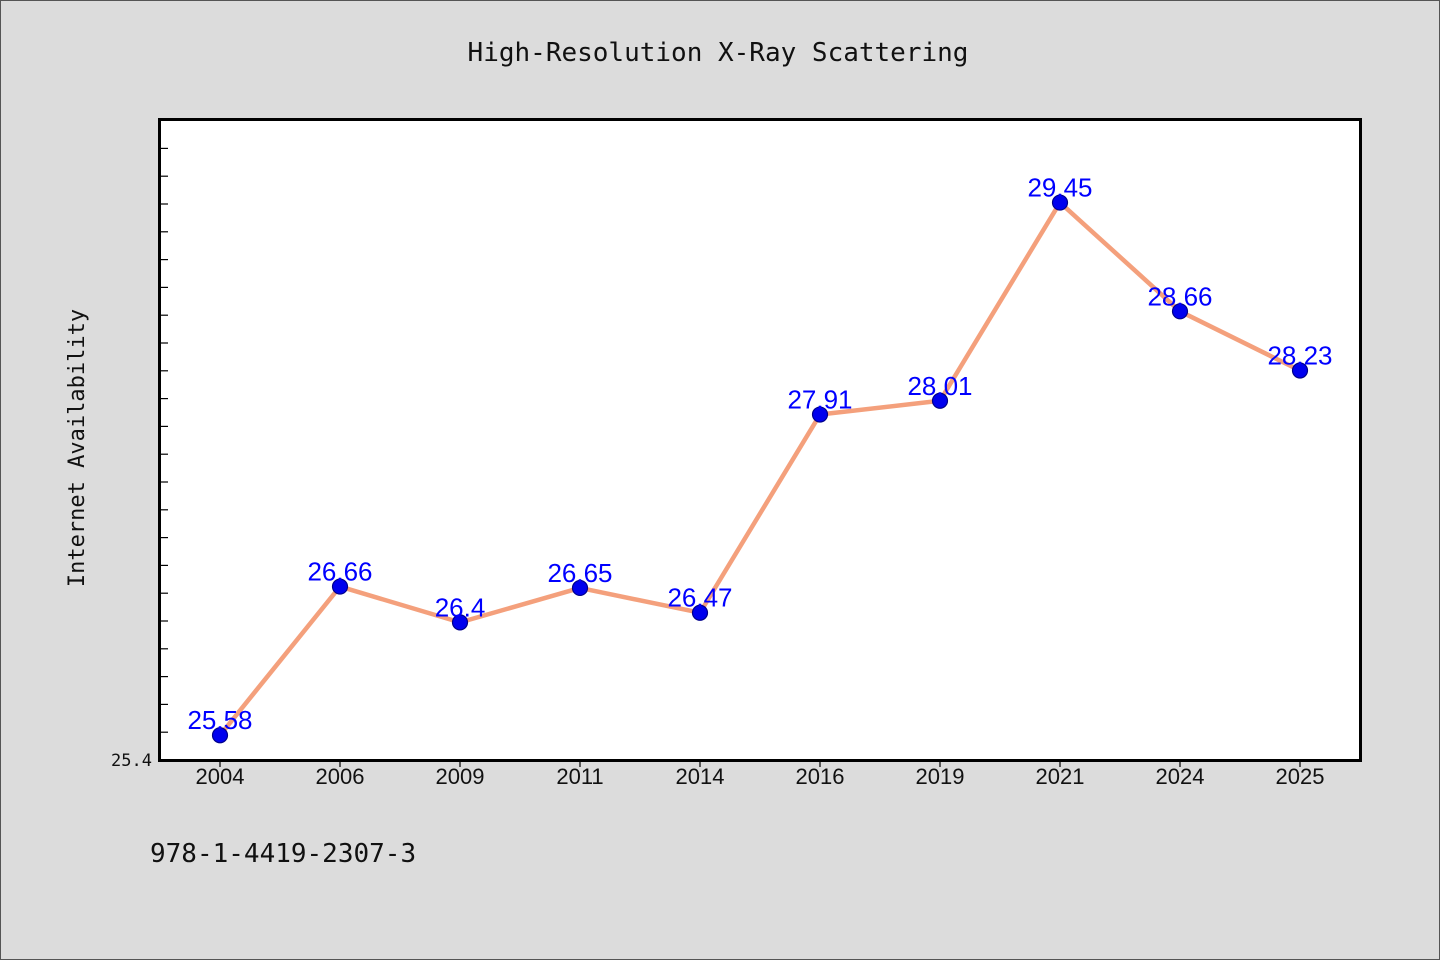 Image resolution: width=1440 pixels, height=960 pixels. I want to click on data-label: 27.91, so click(819, 400).